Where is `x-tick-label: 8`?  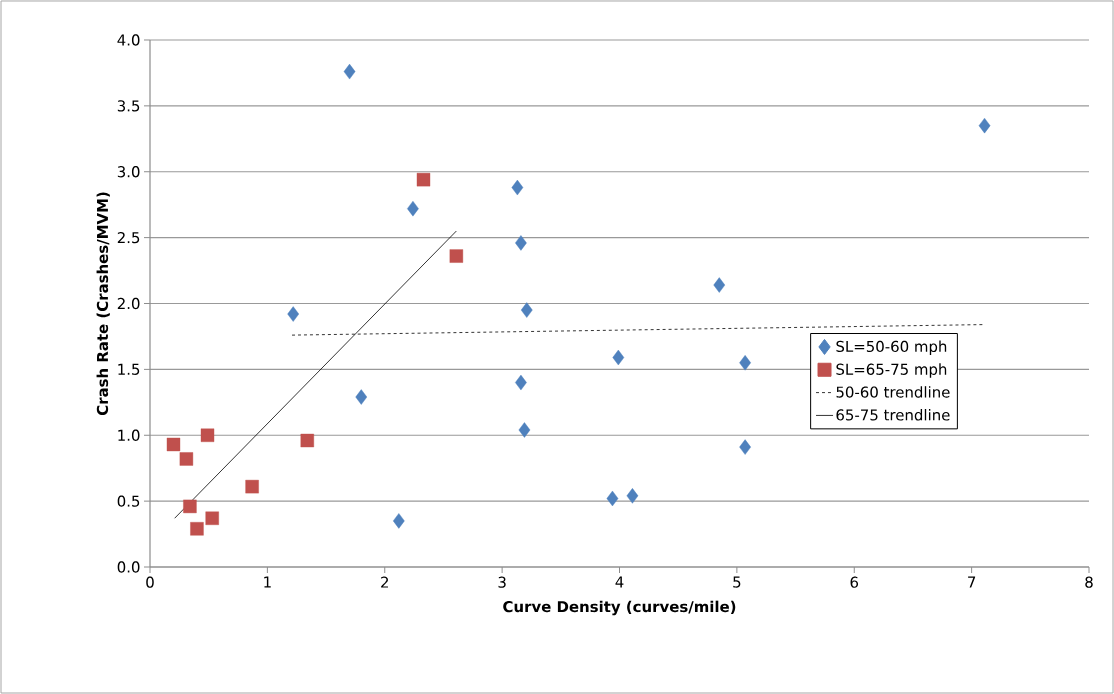
x-tick-label: 8 is located at coordinates (1089, 582).